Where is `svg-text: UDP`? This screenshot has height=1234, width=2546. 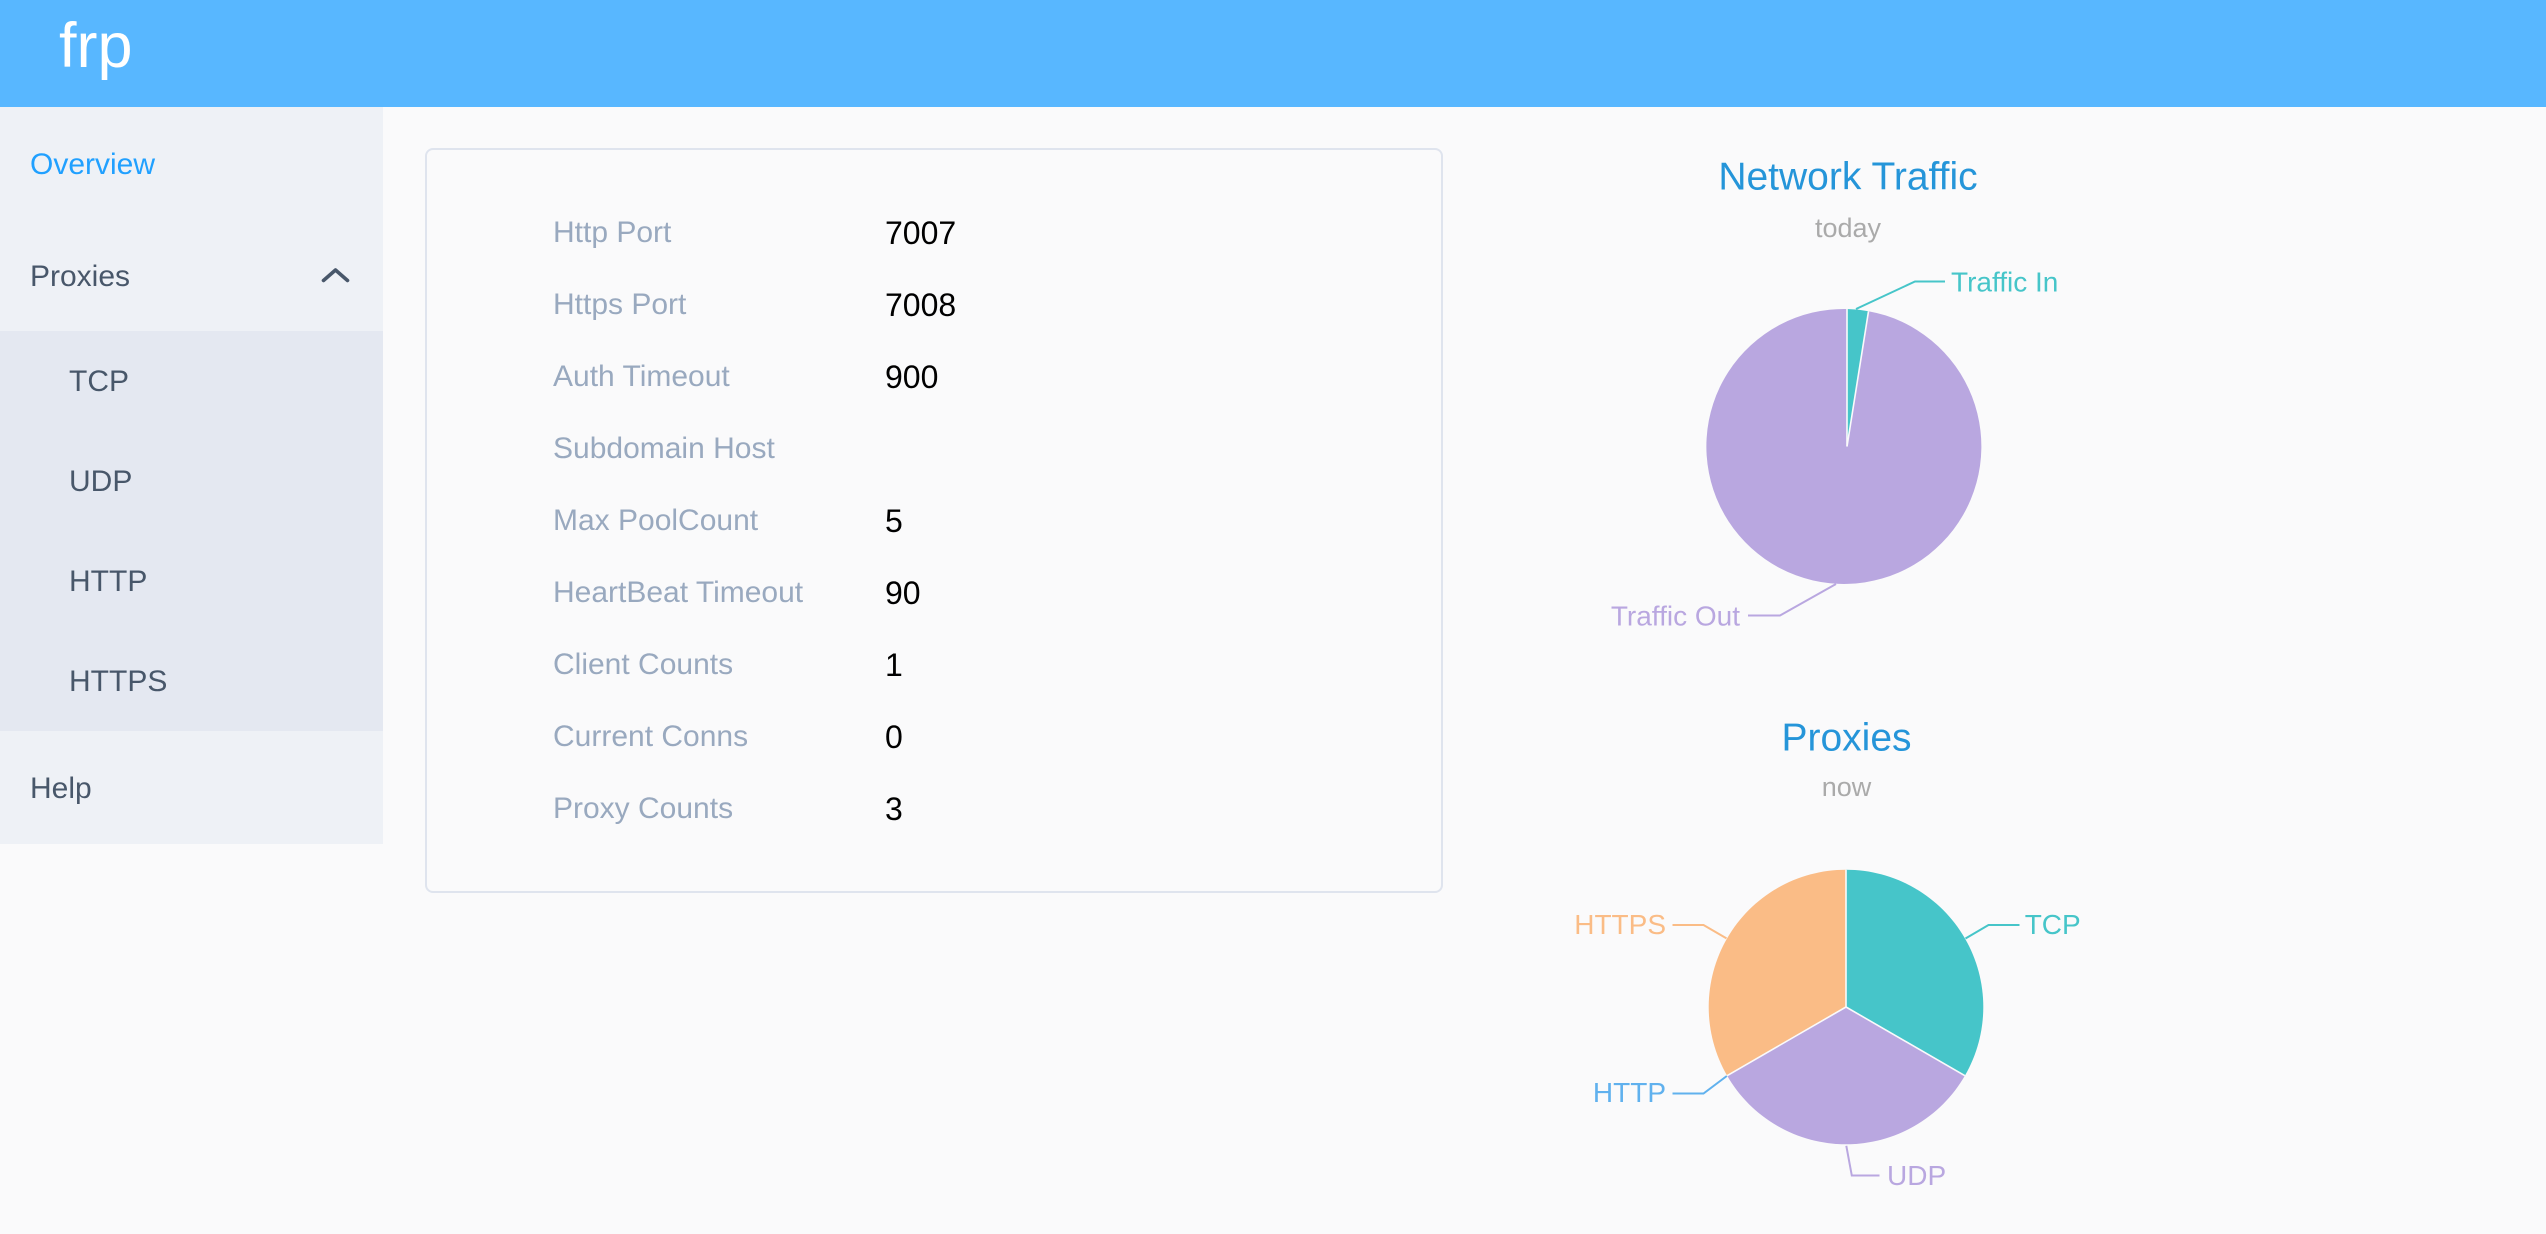
svg-text: UDP is located at coordinates (1916, 1175).